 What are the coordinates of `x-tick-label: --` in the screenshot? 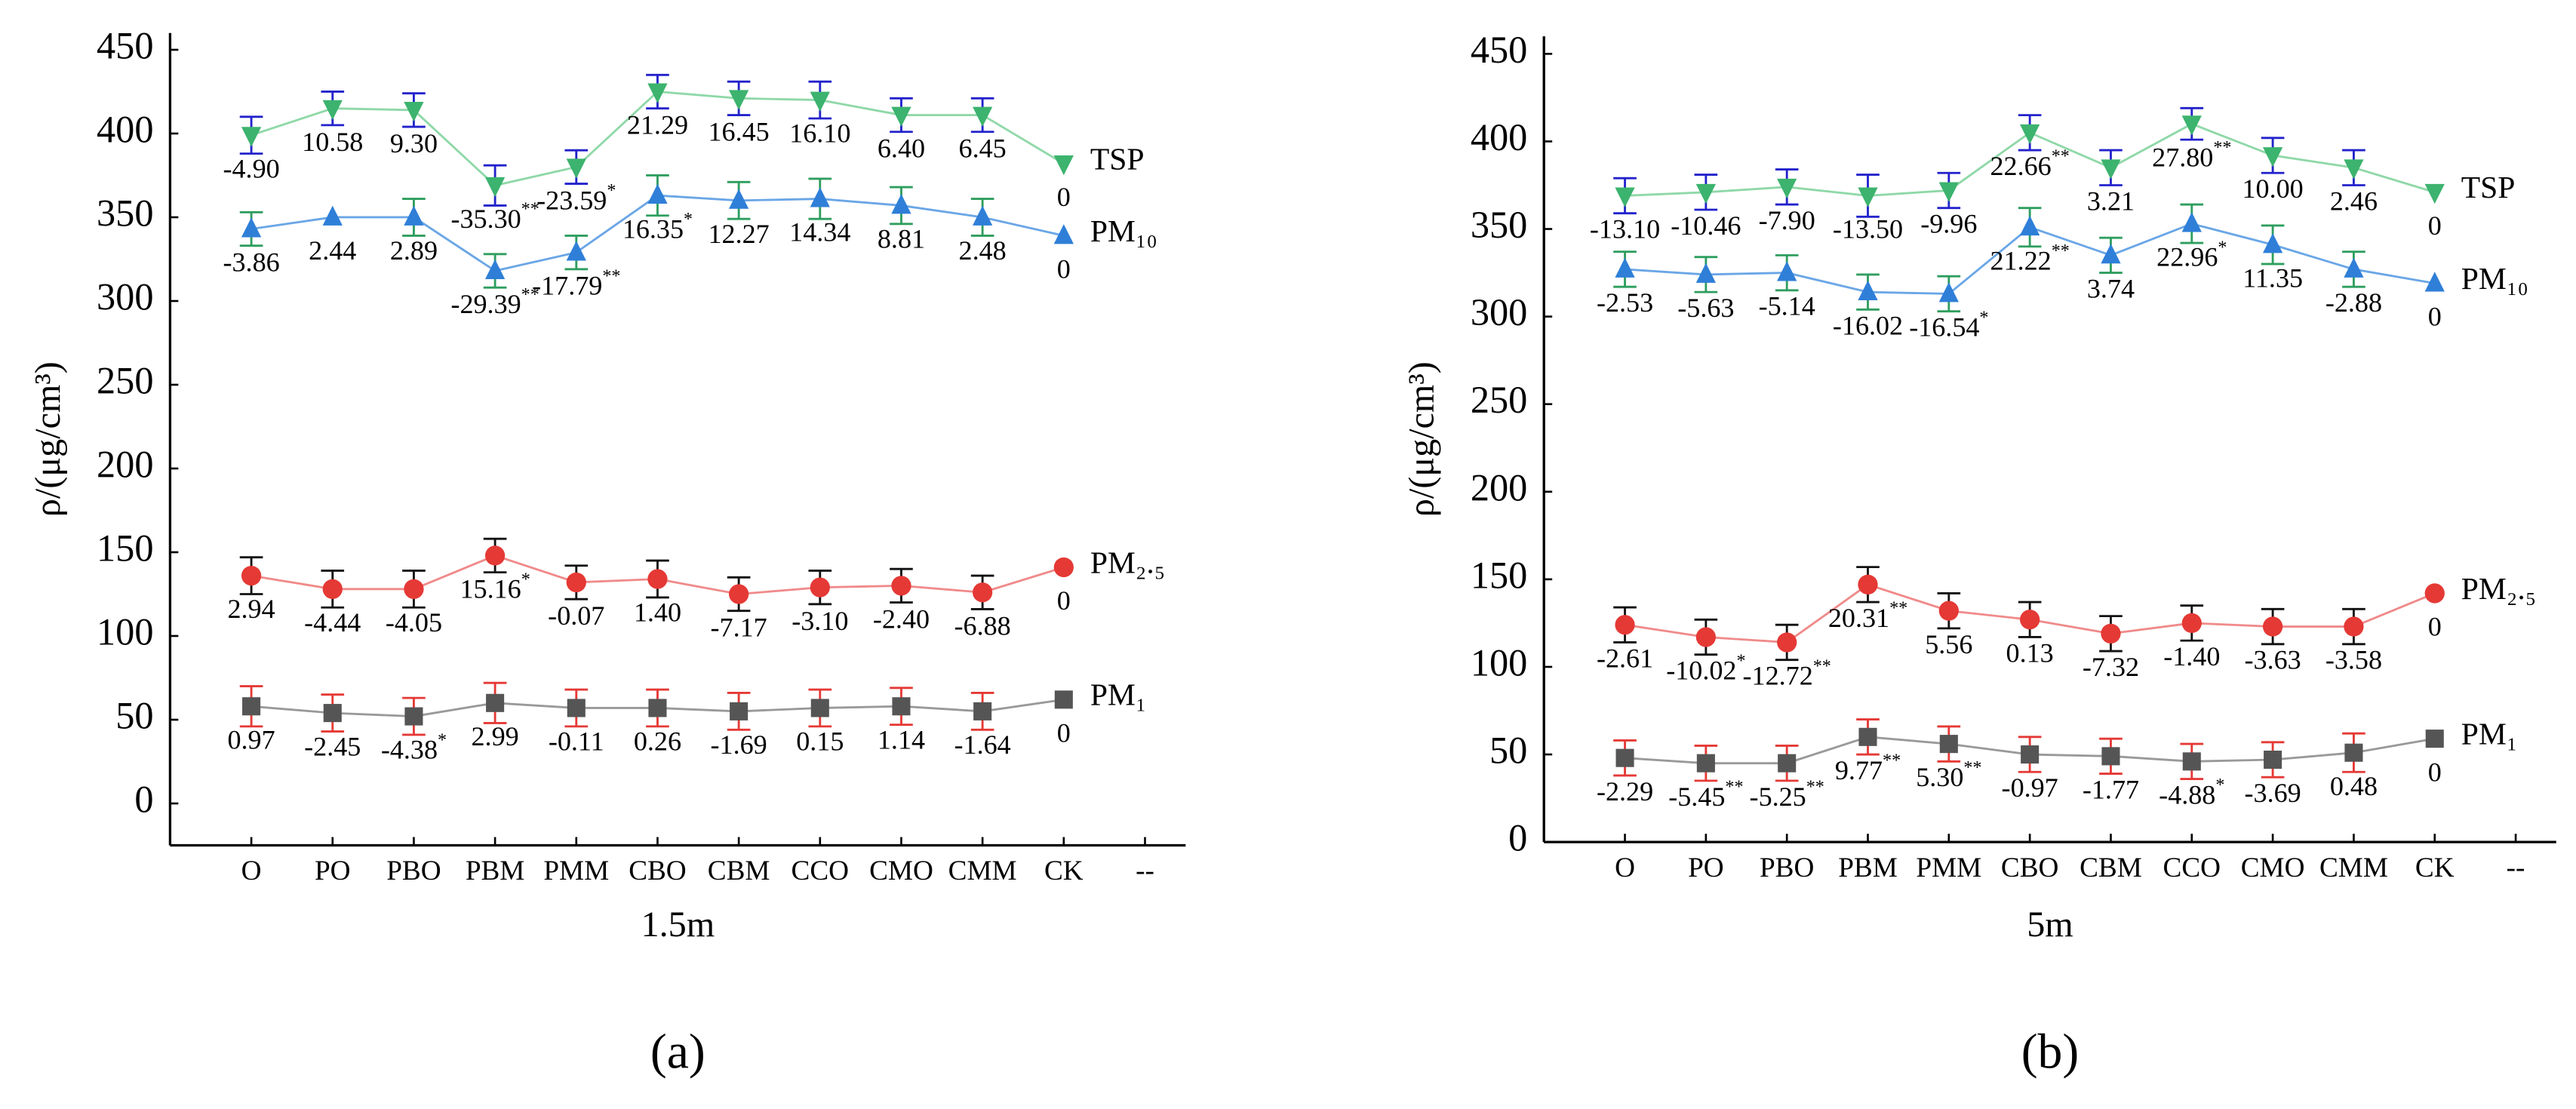 It's located at (2516, 867).